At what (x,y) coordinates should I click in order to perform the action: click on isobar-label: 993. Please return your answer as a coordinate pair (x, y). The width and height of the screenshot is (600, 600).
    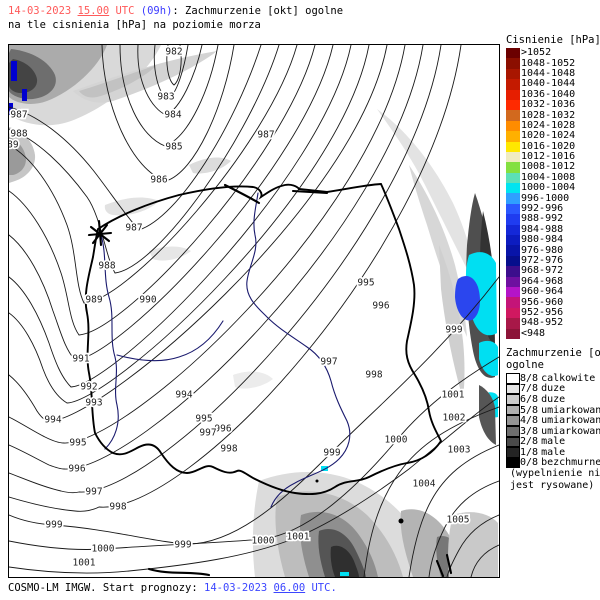
    Looking at the image, I should click on (93, 403).